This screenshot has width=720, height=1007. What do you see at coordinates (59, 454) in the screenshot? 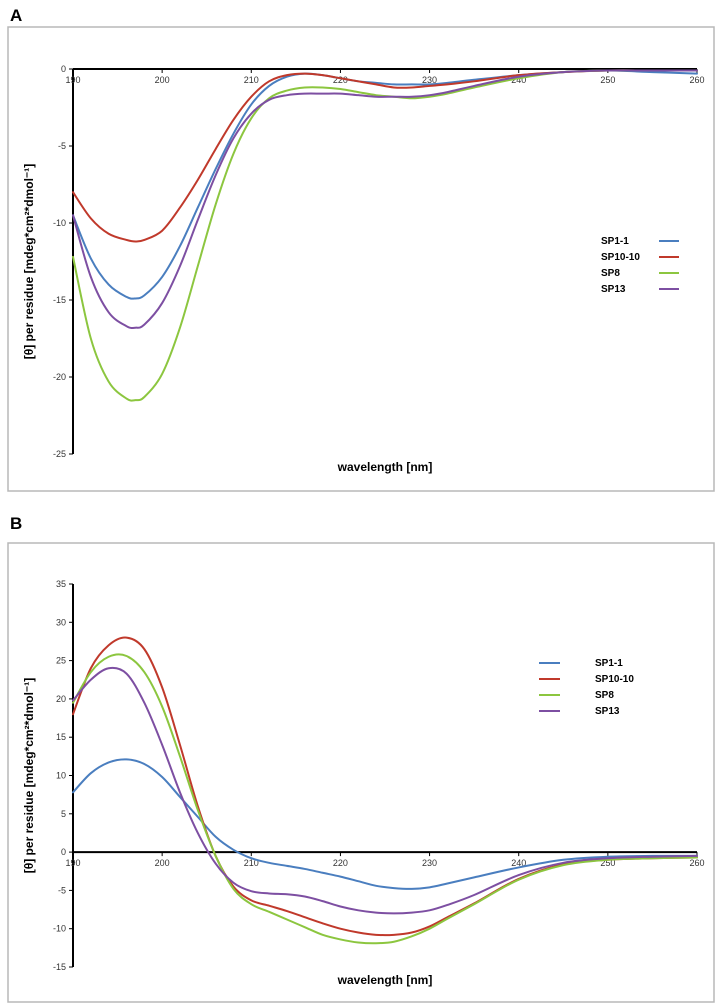
I see `y-tick-label: -25` at bounding box center [59, 454].